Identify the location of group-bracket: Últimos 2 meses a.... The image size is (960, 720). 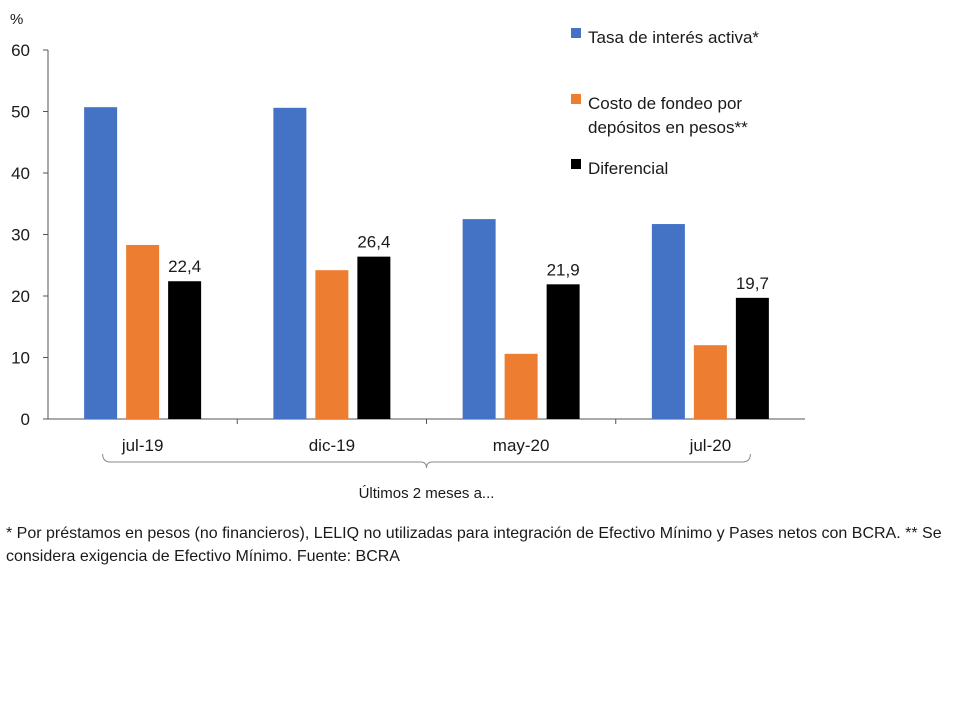
(426, 477).